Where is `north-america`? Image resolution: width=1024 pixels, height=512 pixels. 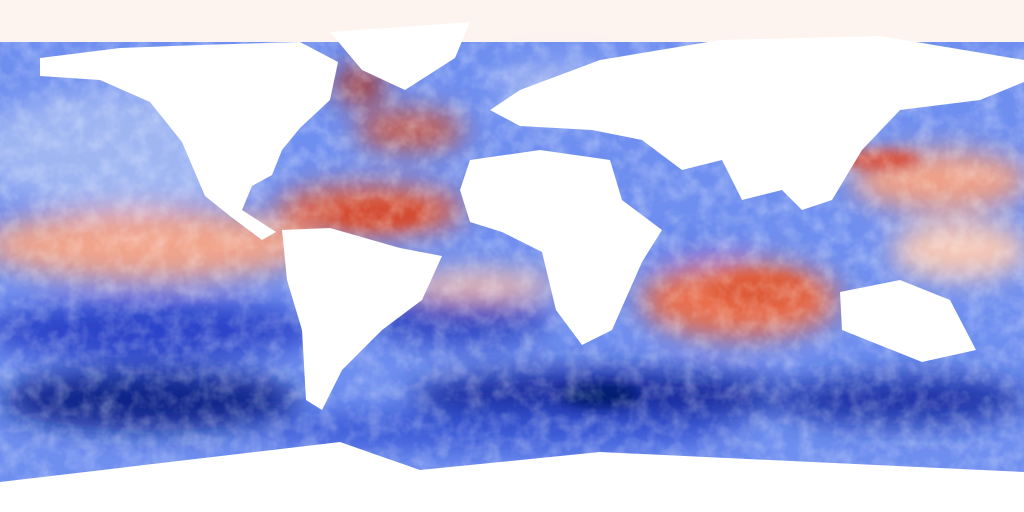
north-america is located at coordinates (189, 141).